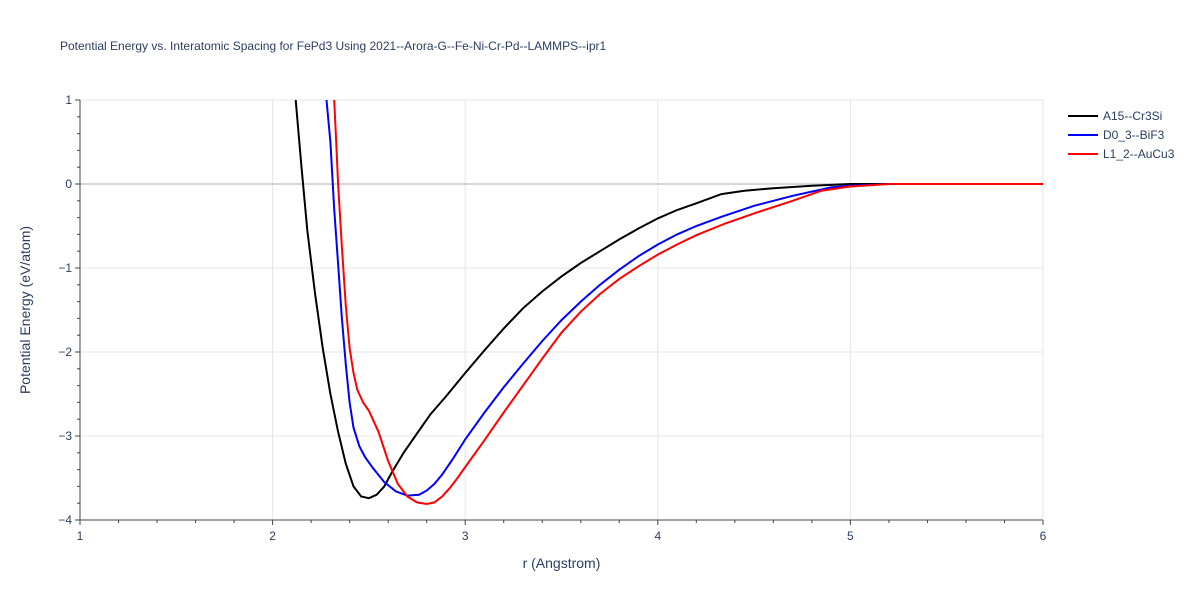 The height and width of the screenshot is (600, 1200). I want to click on legend-label: A15--Cr3Si, so click(1132, 116).